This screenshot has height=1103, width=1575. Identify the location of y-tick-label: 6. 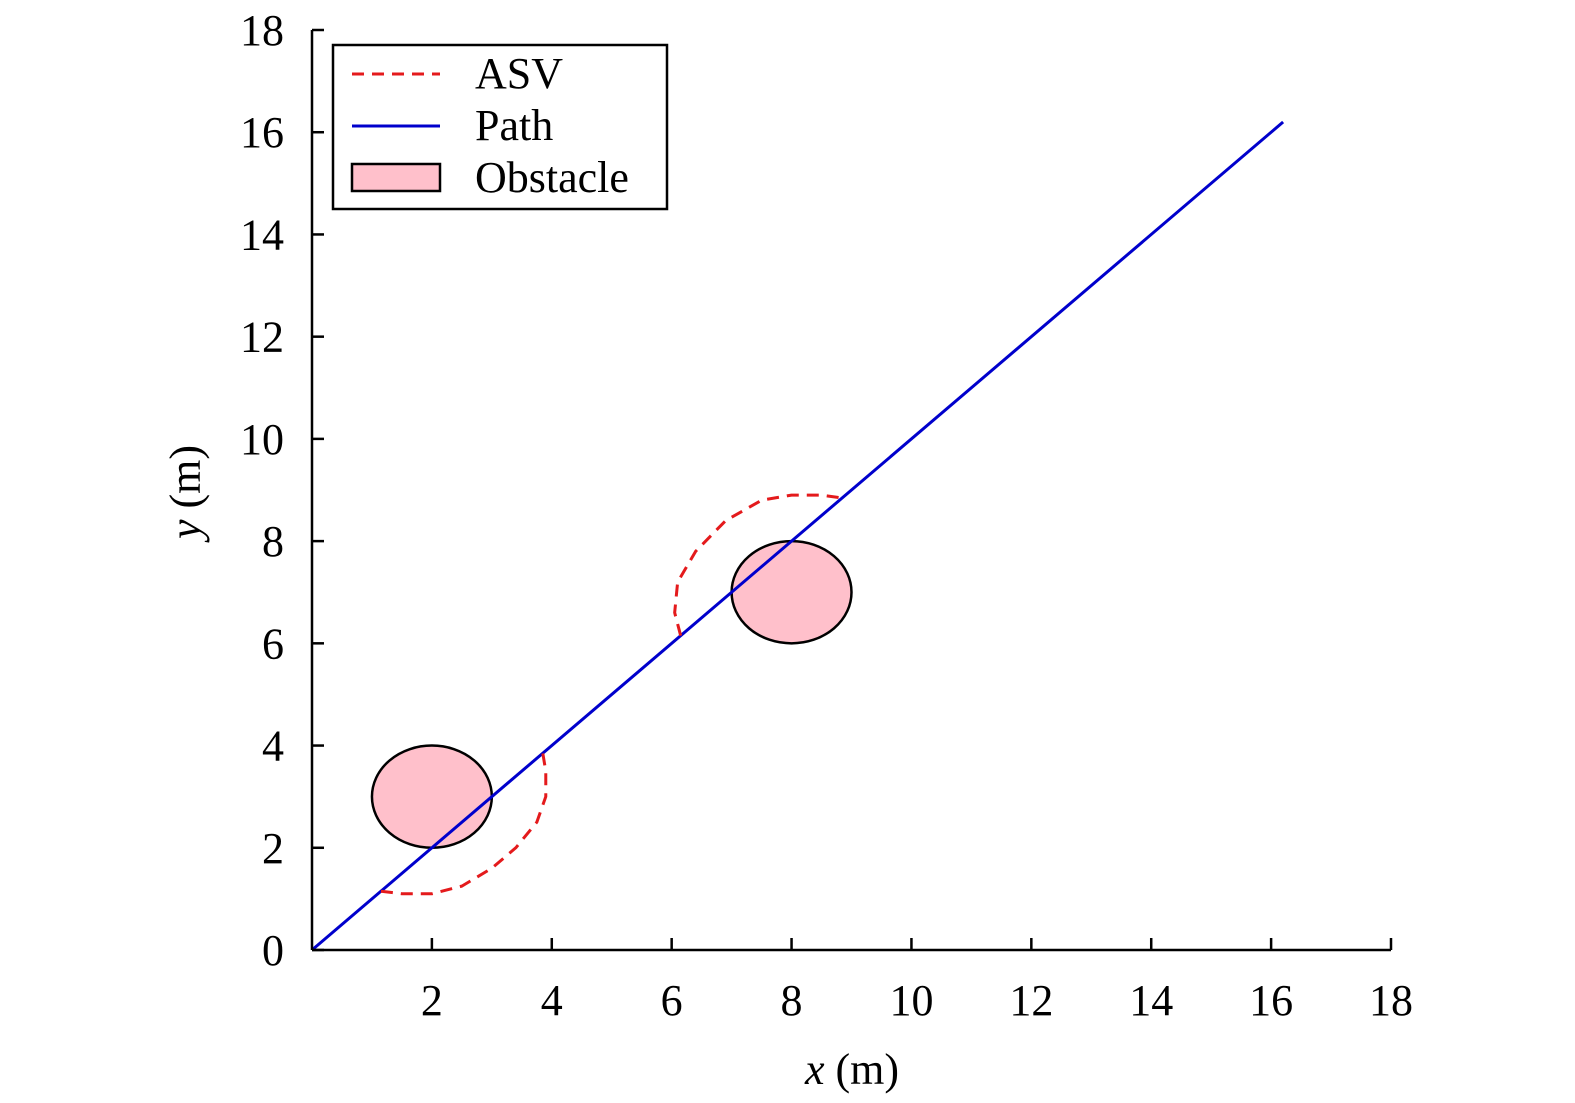
(273, 643).